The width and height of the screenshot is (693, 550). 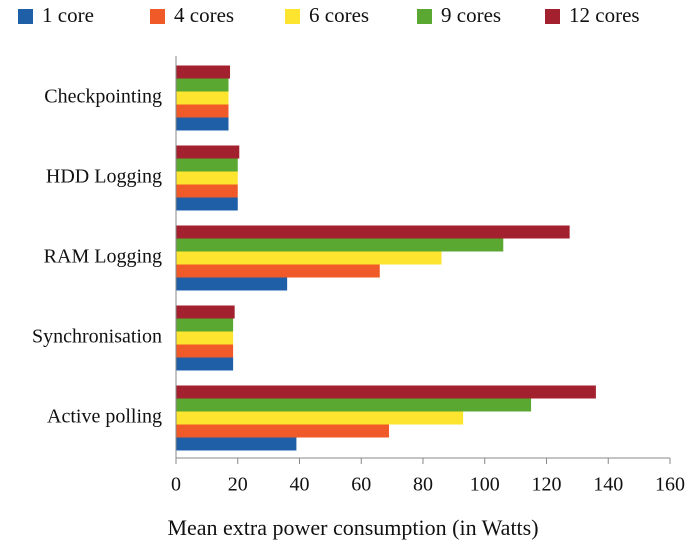 What do you see at coordinates (485, 485) in the screenshot?
I see `x-tick-label: 100` at bounding box center [485, 485].